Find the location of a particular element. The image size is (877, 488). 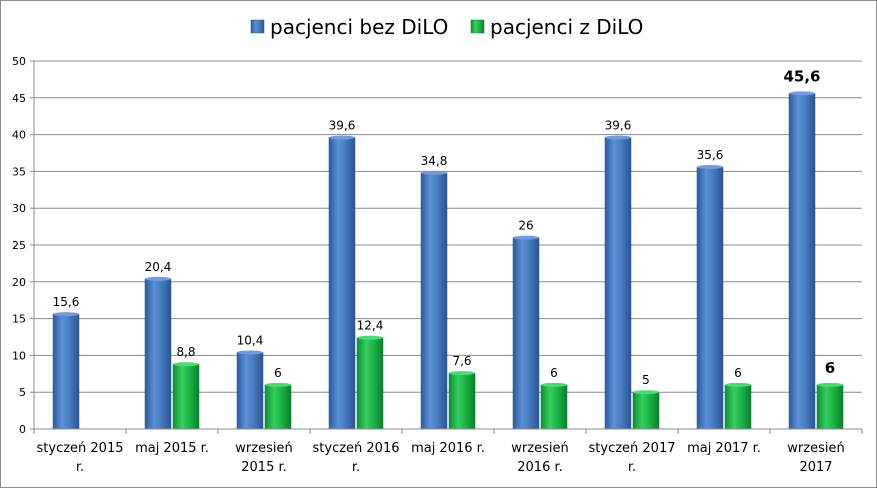

y-tick-label: 50 is located at coordinates (19, 61).